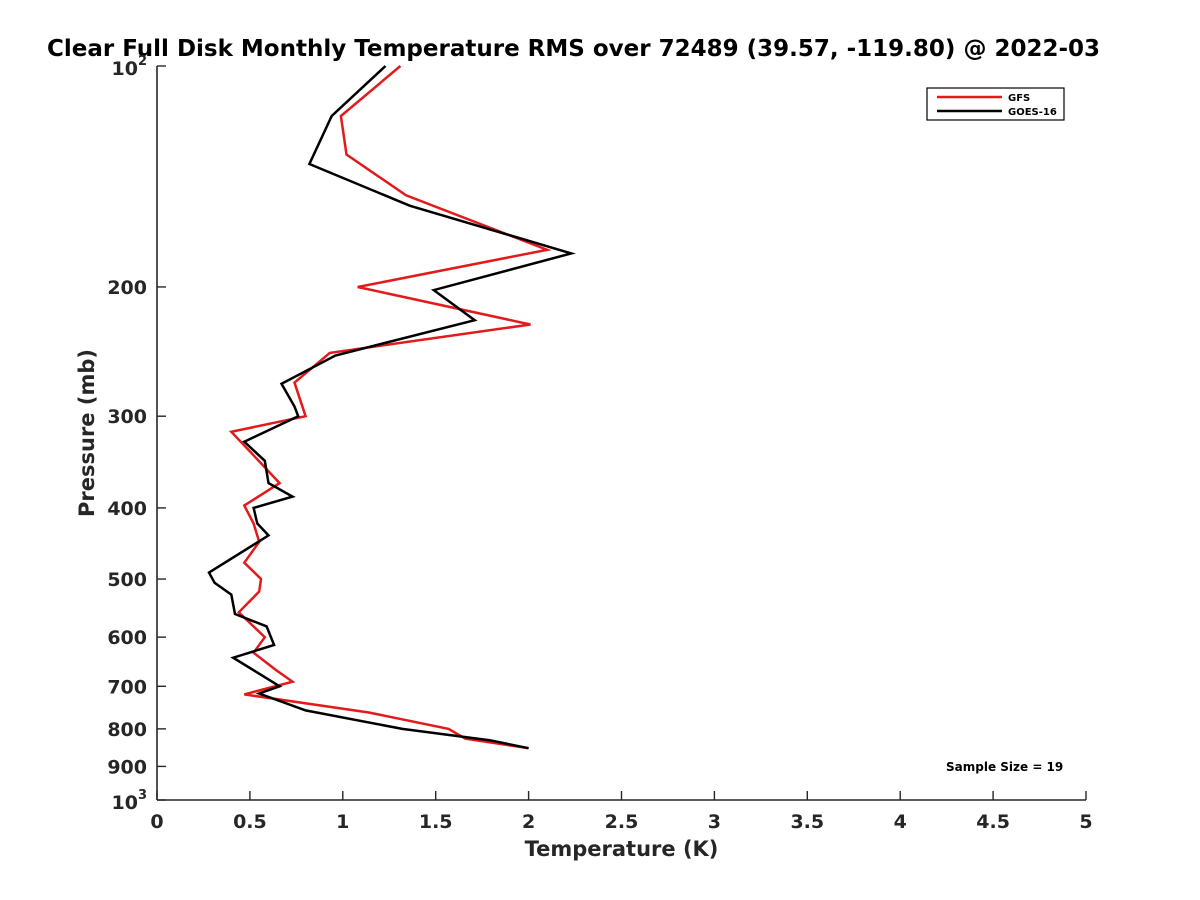  What do you see at coordinates (142, 795) in the screenshot?
I see `y-bottom-exponent: 3` at bounding box center [142, 795].